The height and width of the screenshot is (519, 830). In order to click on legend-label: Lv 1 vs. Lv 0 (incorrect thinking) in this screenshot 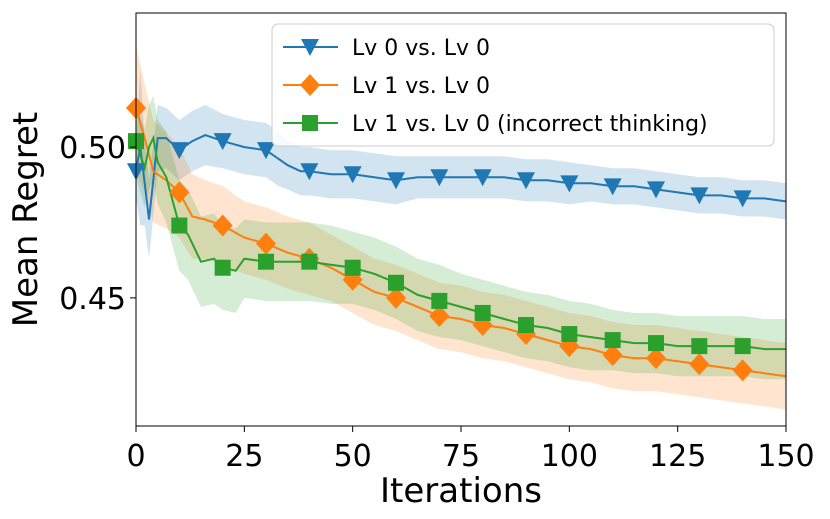, I will do `click(530, 124)`.